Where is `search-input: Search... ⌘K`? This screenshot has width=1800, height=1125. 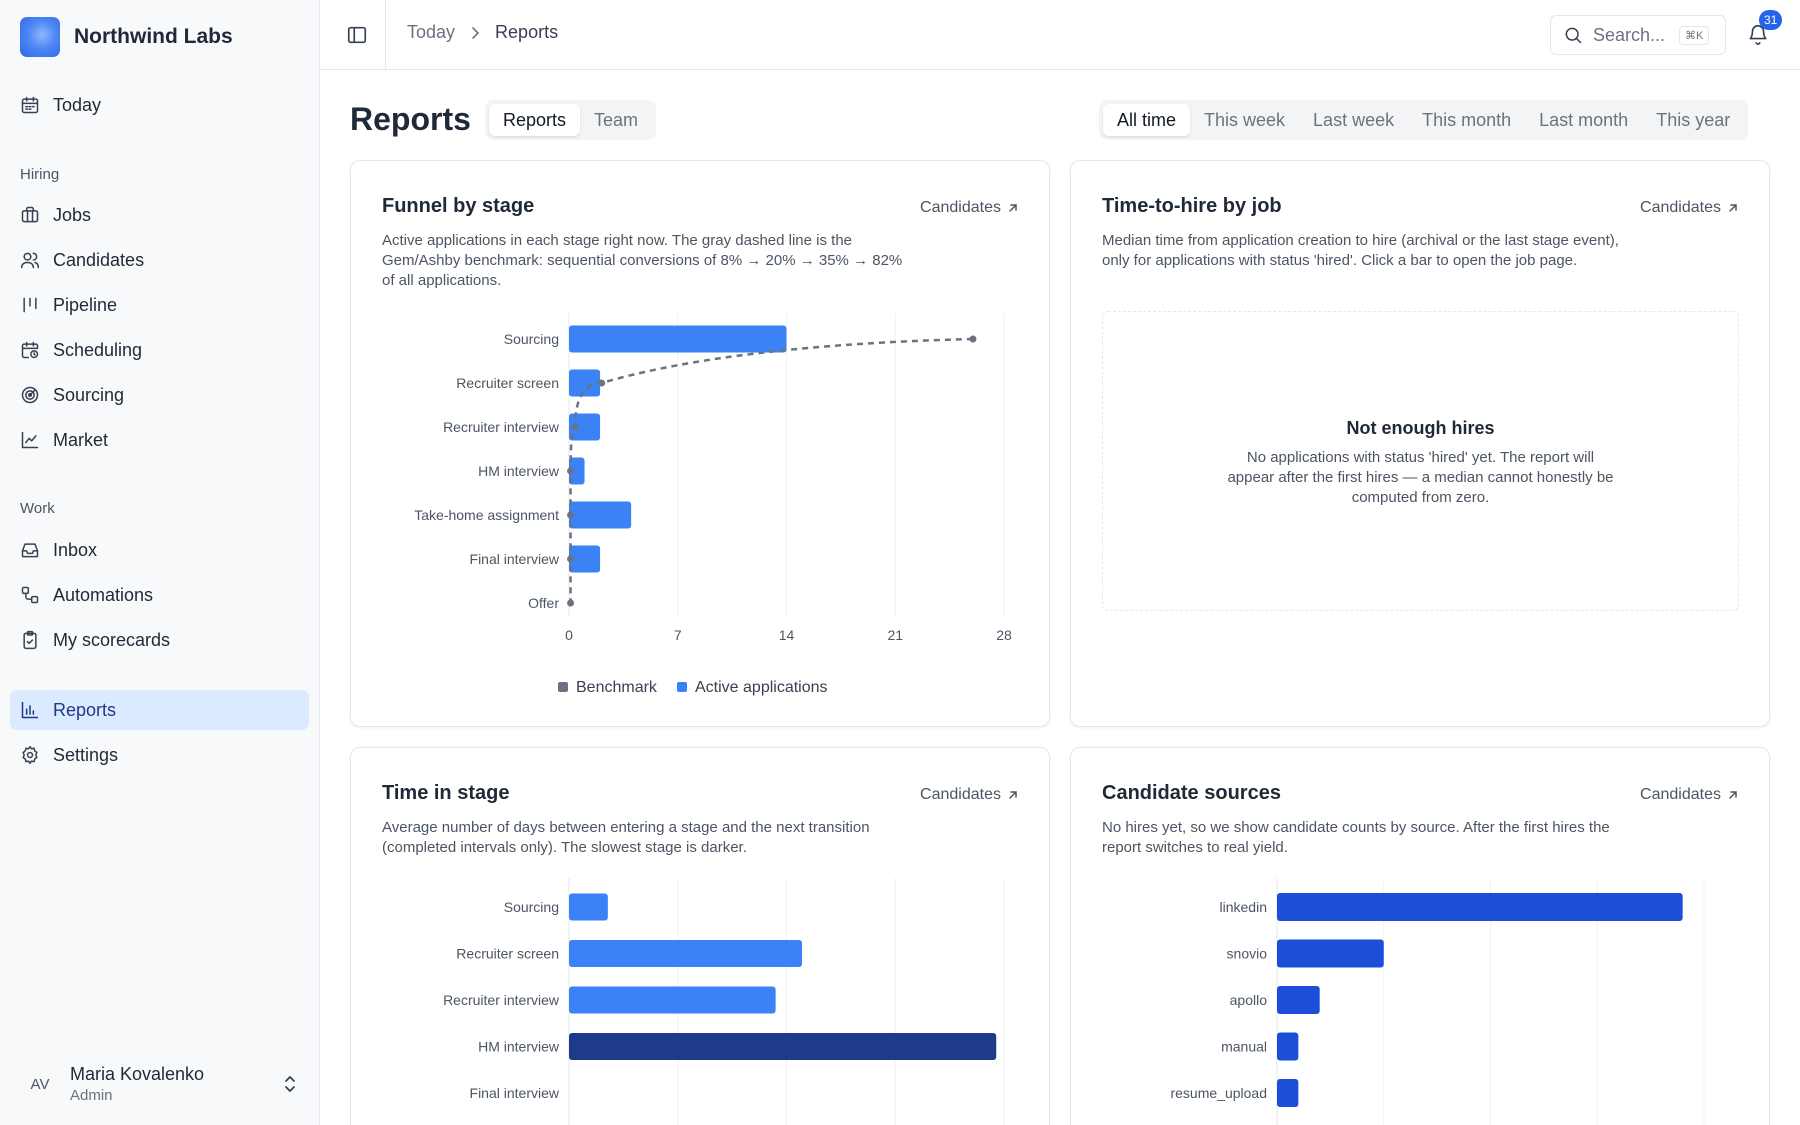 search-input: Search... ⌘K is located at coordinates (1638, 35).